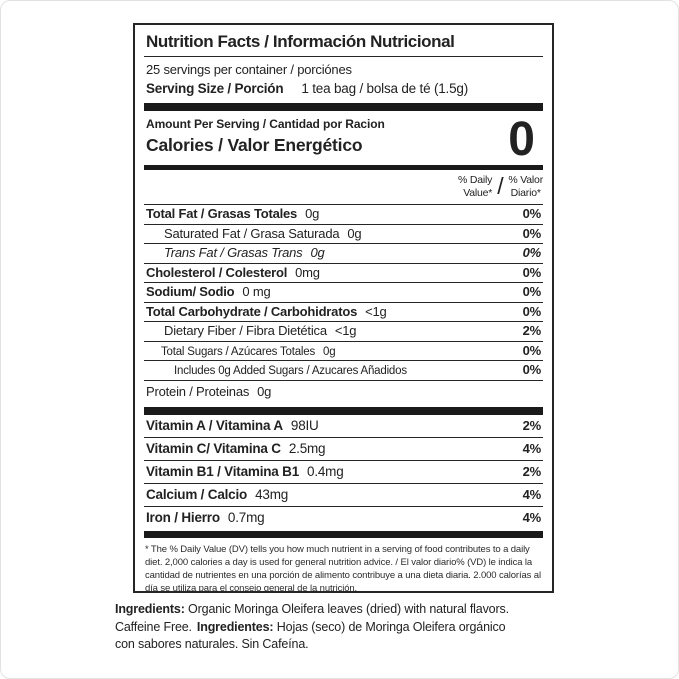  I want to click on calories-label: Calories / Valor Energético, so click(254, 145).